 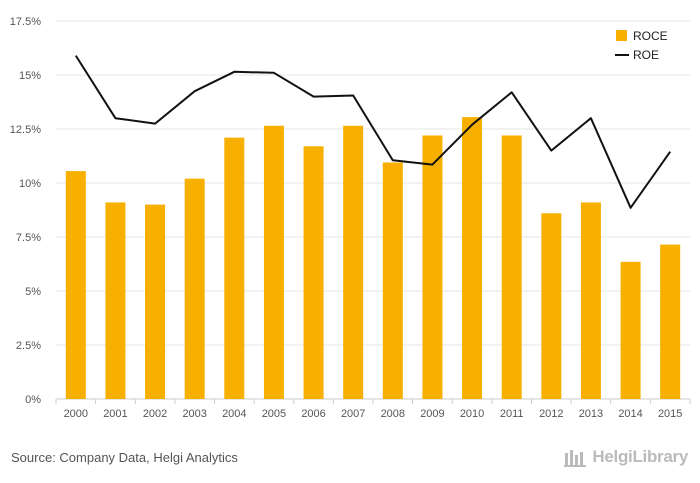 What do you see at coordinates (30, 76) in the screenshot?
I see `y-tick-label: 15%` at bounding box center [30, 76].